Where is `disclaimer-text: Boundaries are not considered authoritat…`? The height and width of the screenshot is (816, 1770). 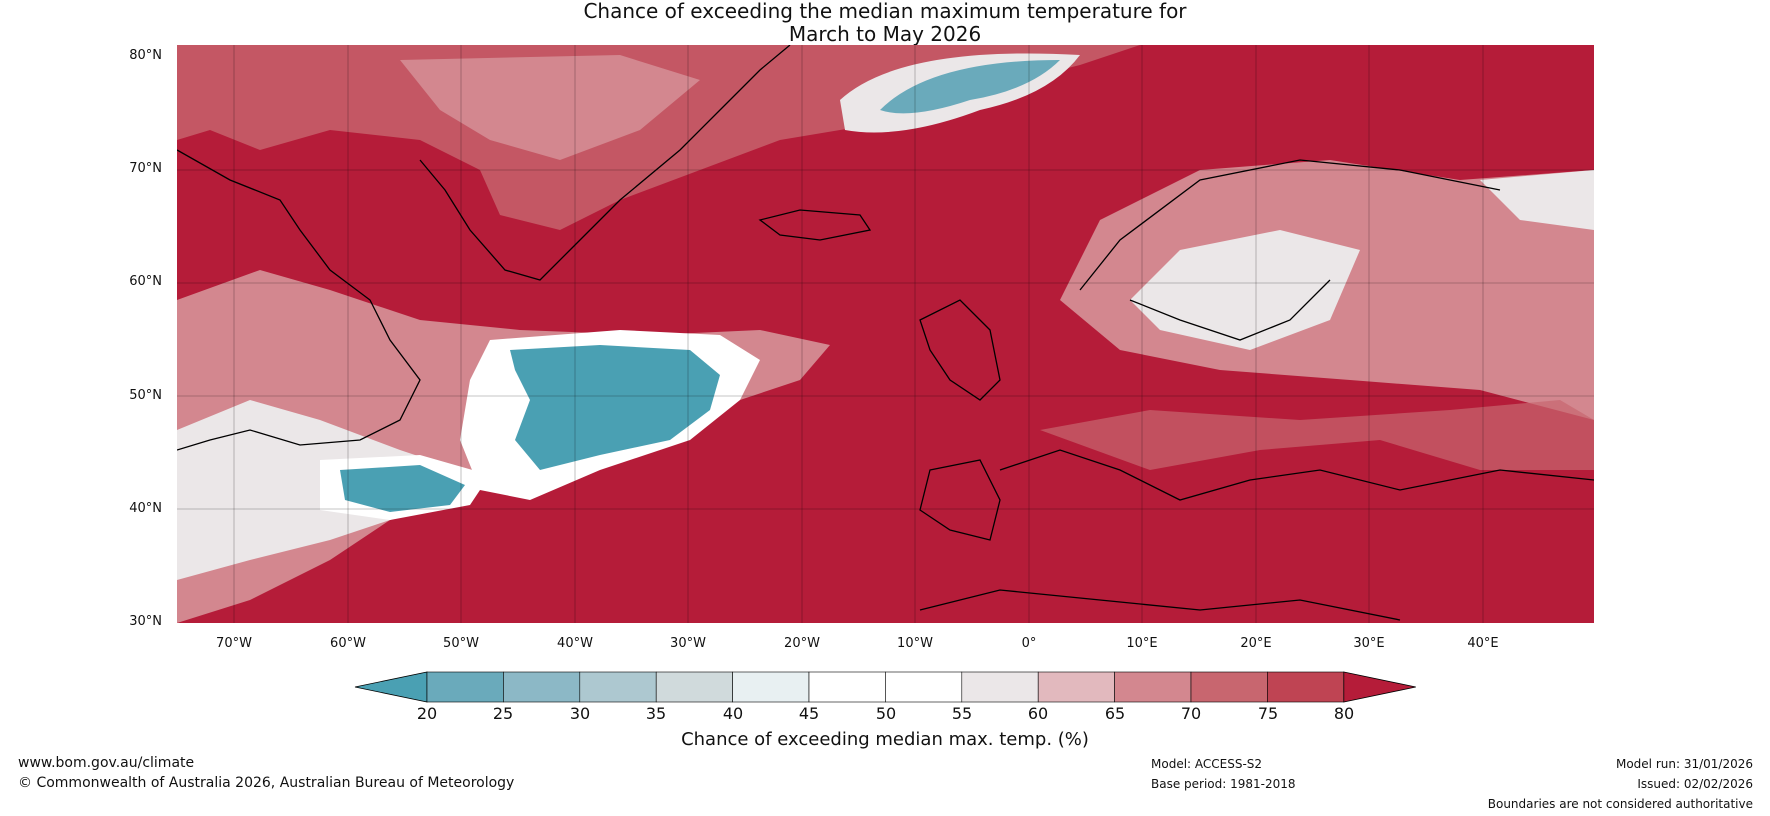
disclaimer-text: Boundaries are not considered authoritat… is located at coordinates (1620, 804).